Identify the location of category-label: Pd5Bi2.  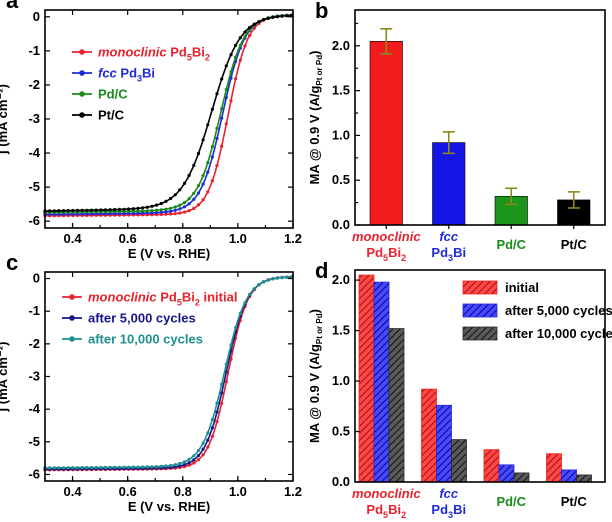
(386, 511).